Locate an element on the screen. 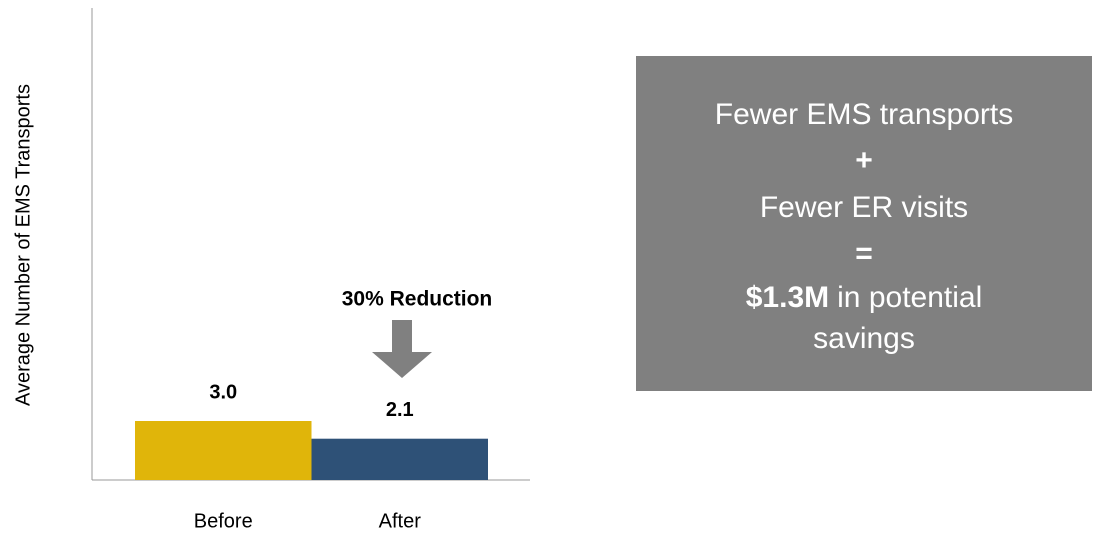  value-label: 2.1 is located at coordinates (400, 410).